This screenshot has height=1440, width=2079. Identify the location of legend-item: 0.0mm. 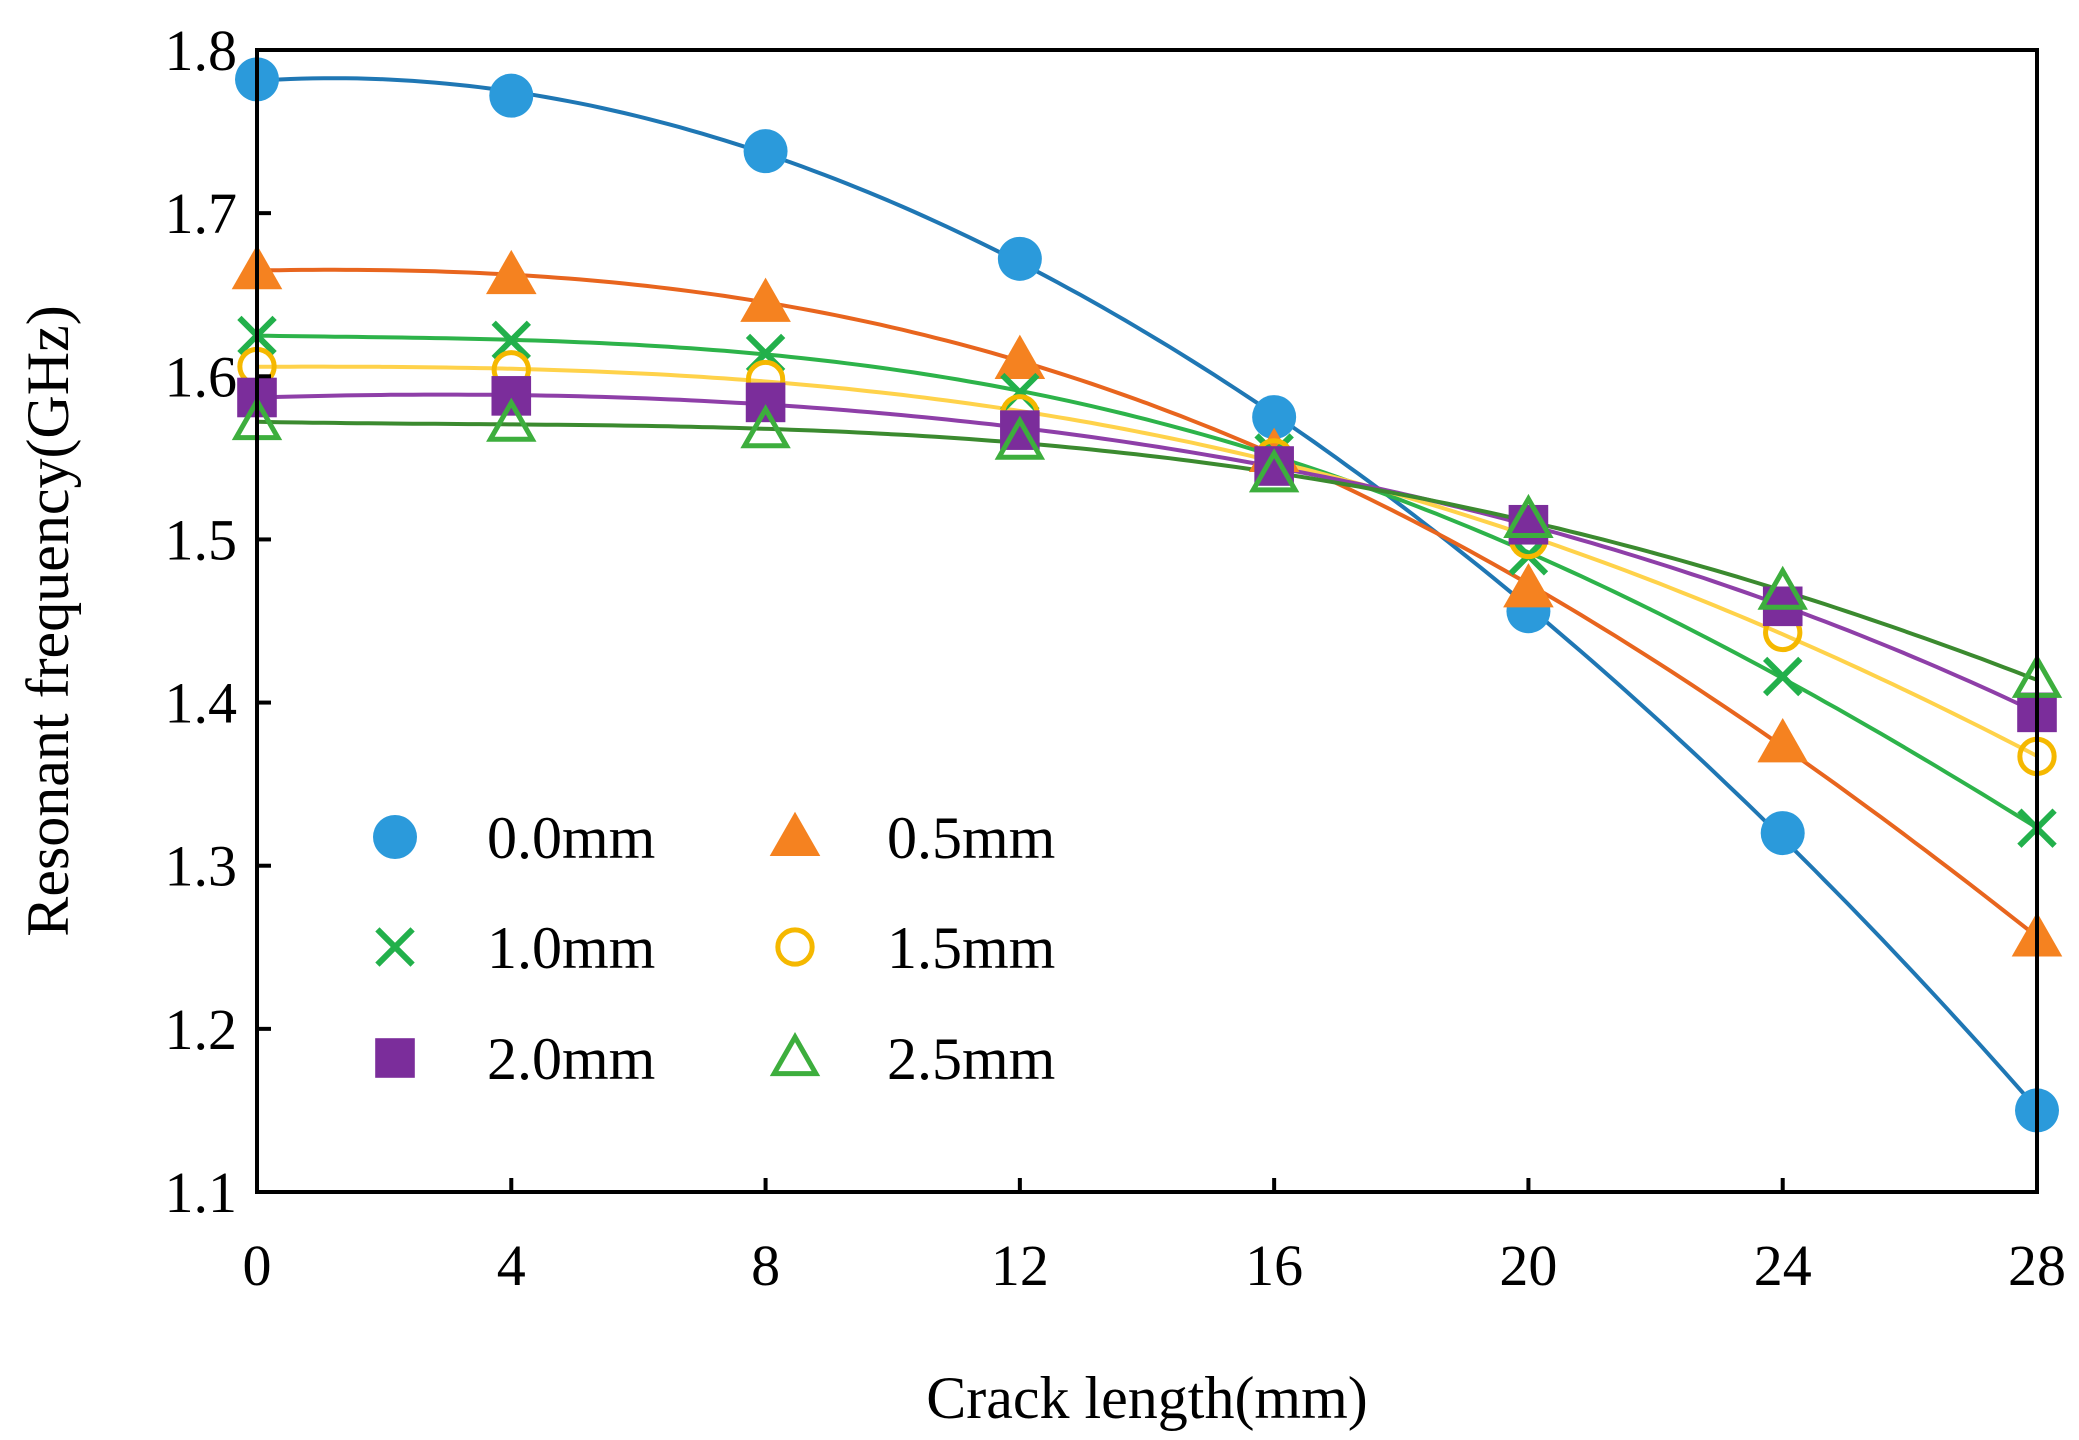
(514, 838).